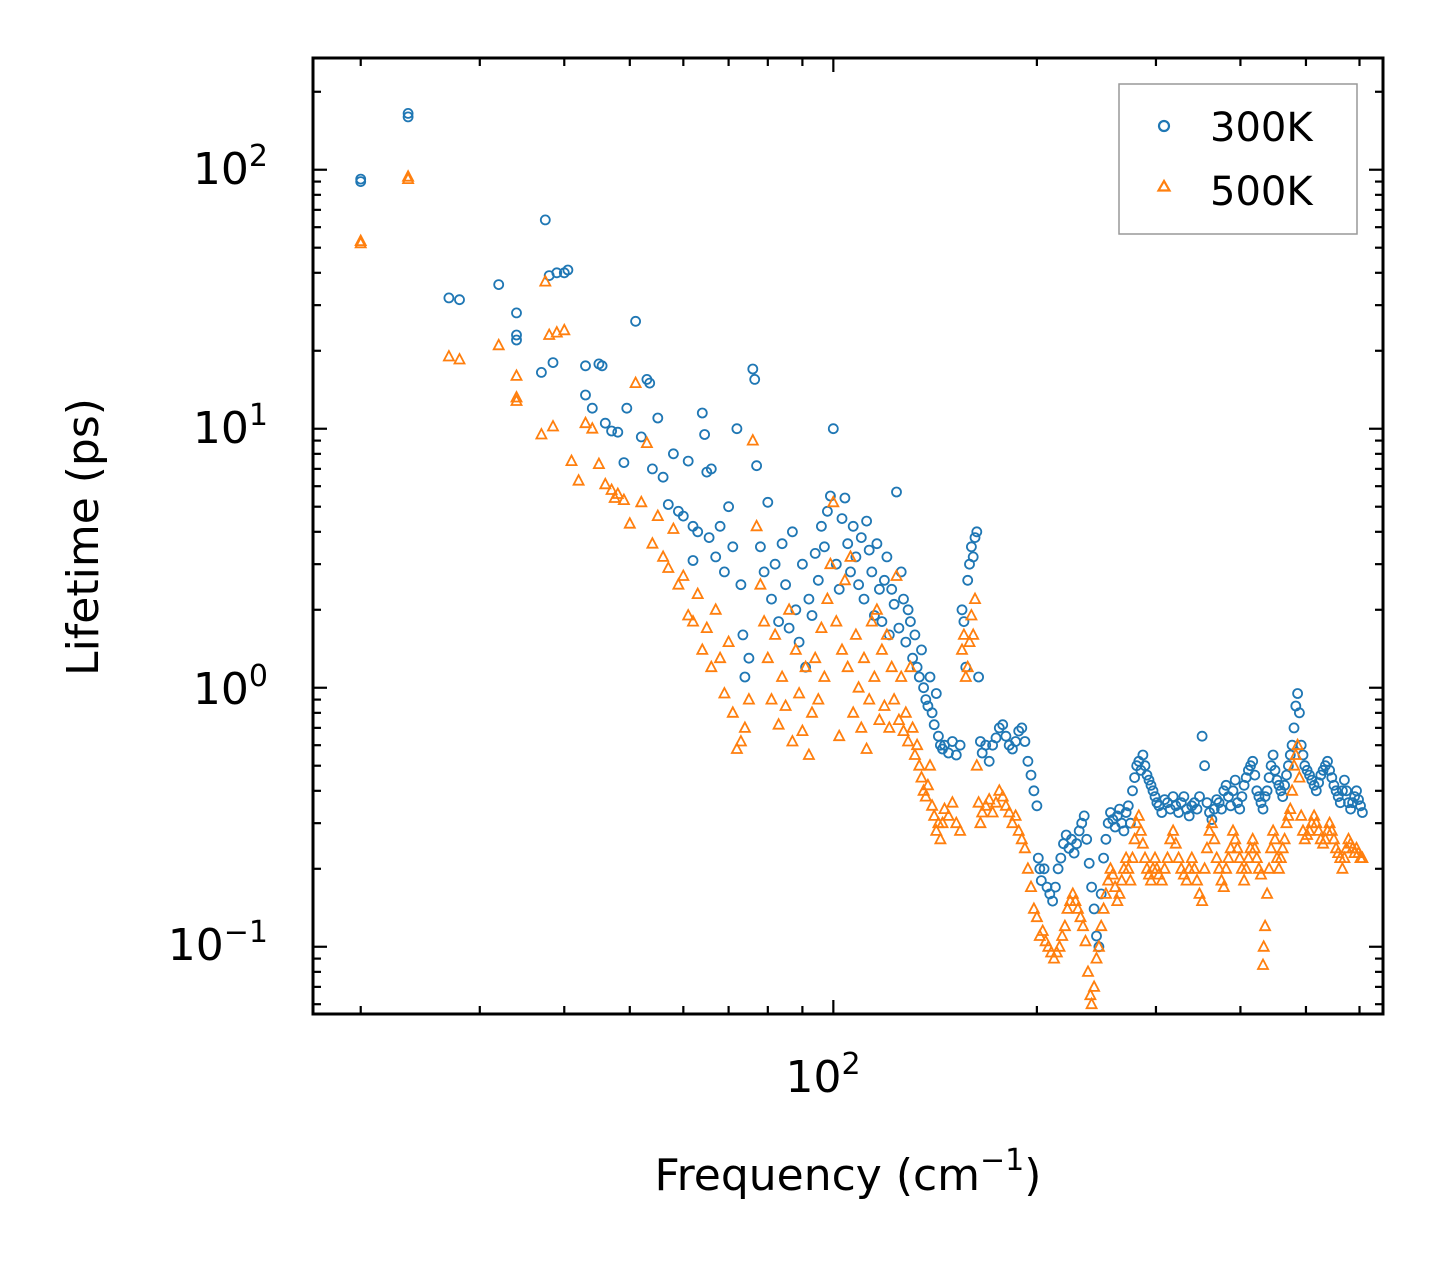 The image size is (1442, 1265). I want to click on x-axis-title: Frequency (cm−1), so click(848, 1172).